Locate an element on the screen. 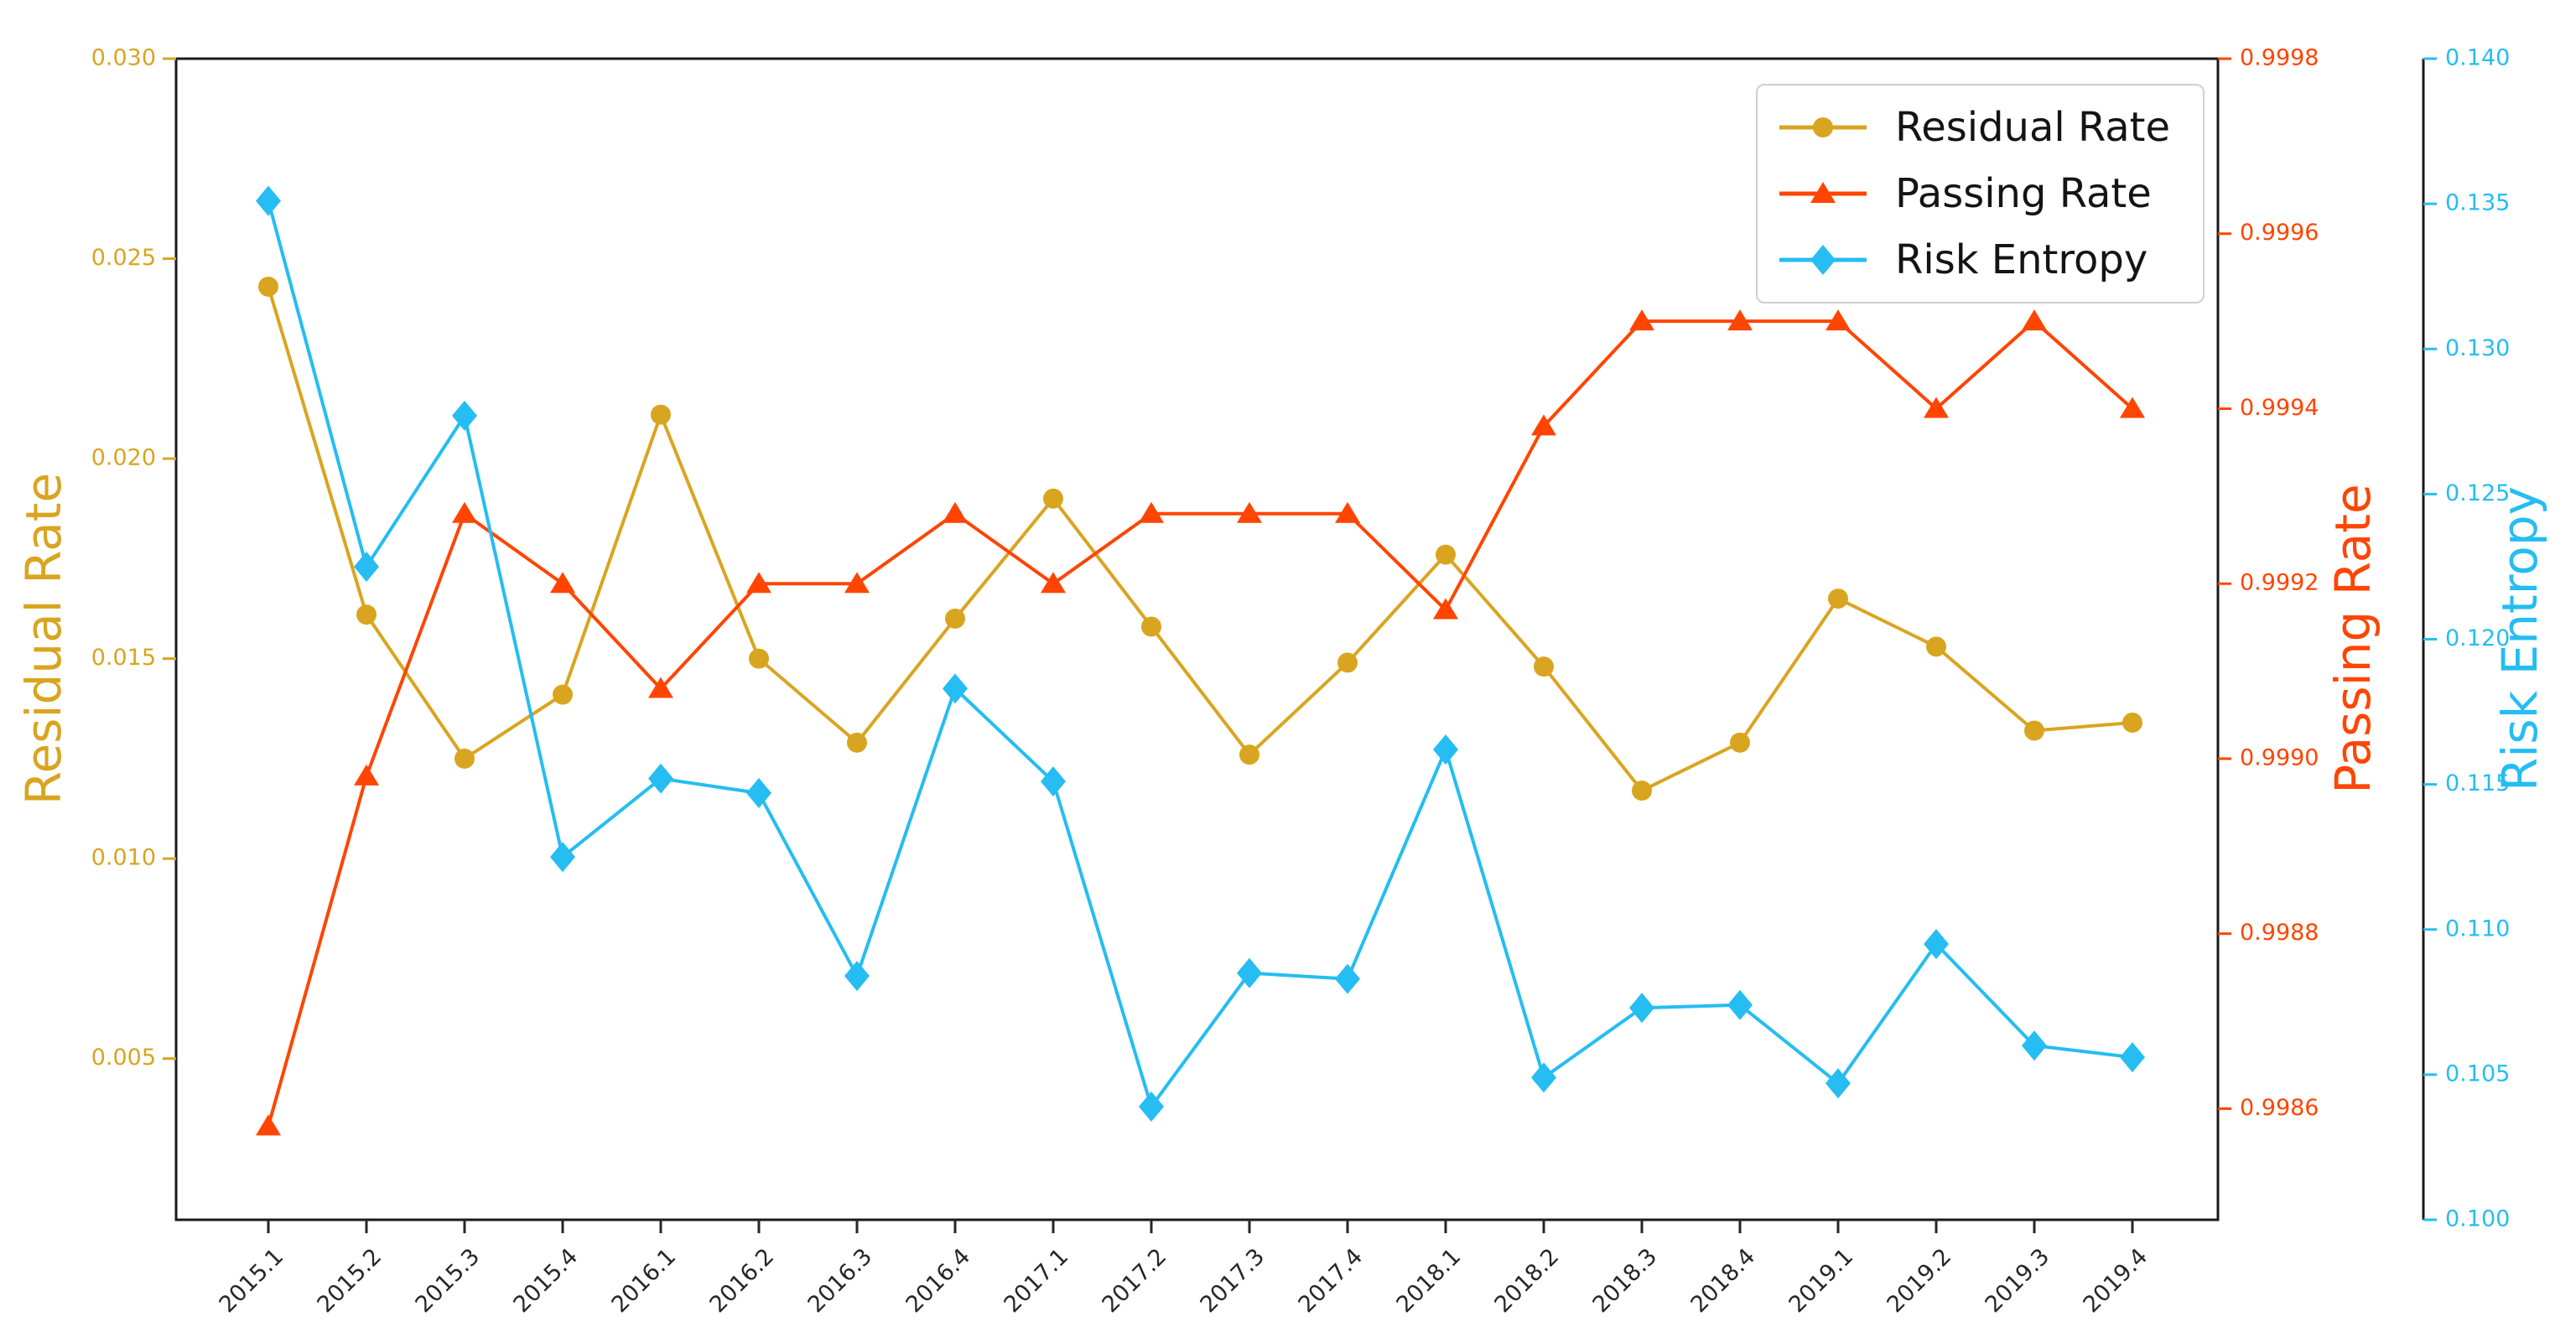 The width and height of the screenshot is (2576, 1338). risk-tick-label: 0.120 is located at coordinates (2477, 638).